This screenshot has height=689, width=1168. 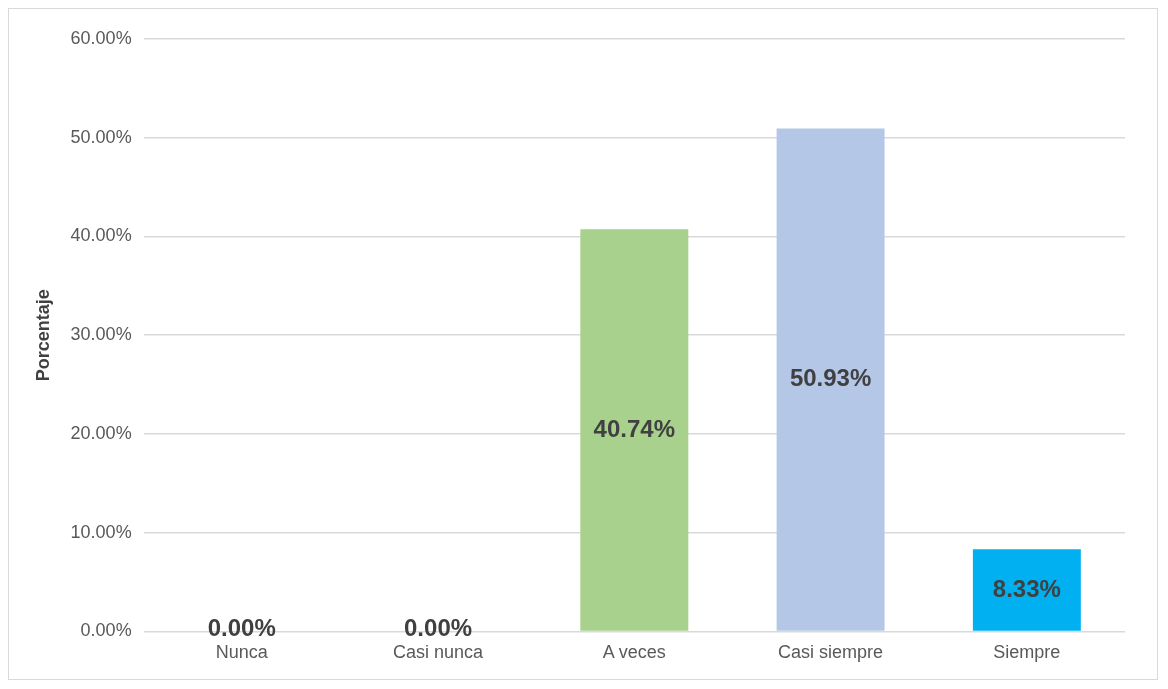 I want to click on y-axis-title: Porcentaje, so click(x=42, y=335).